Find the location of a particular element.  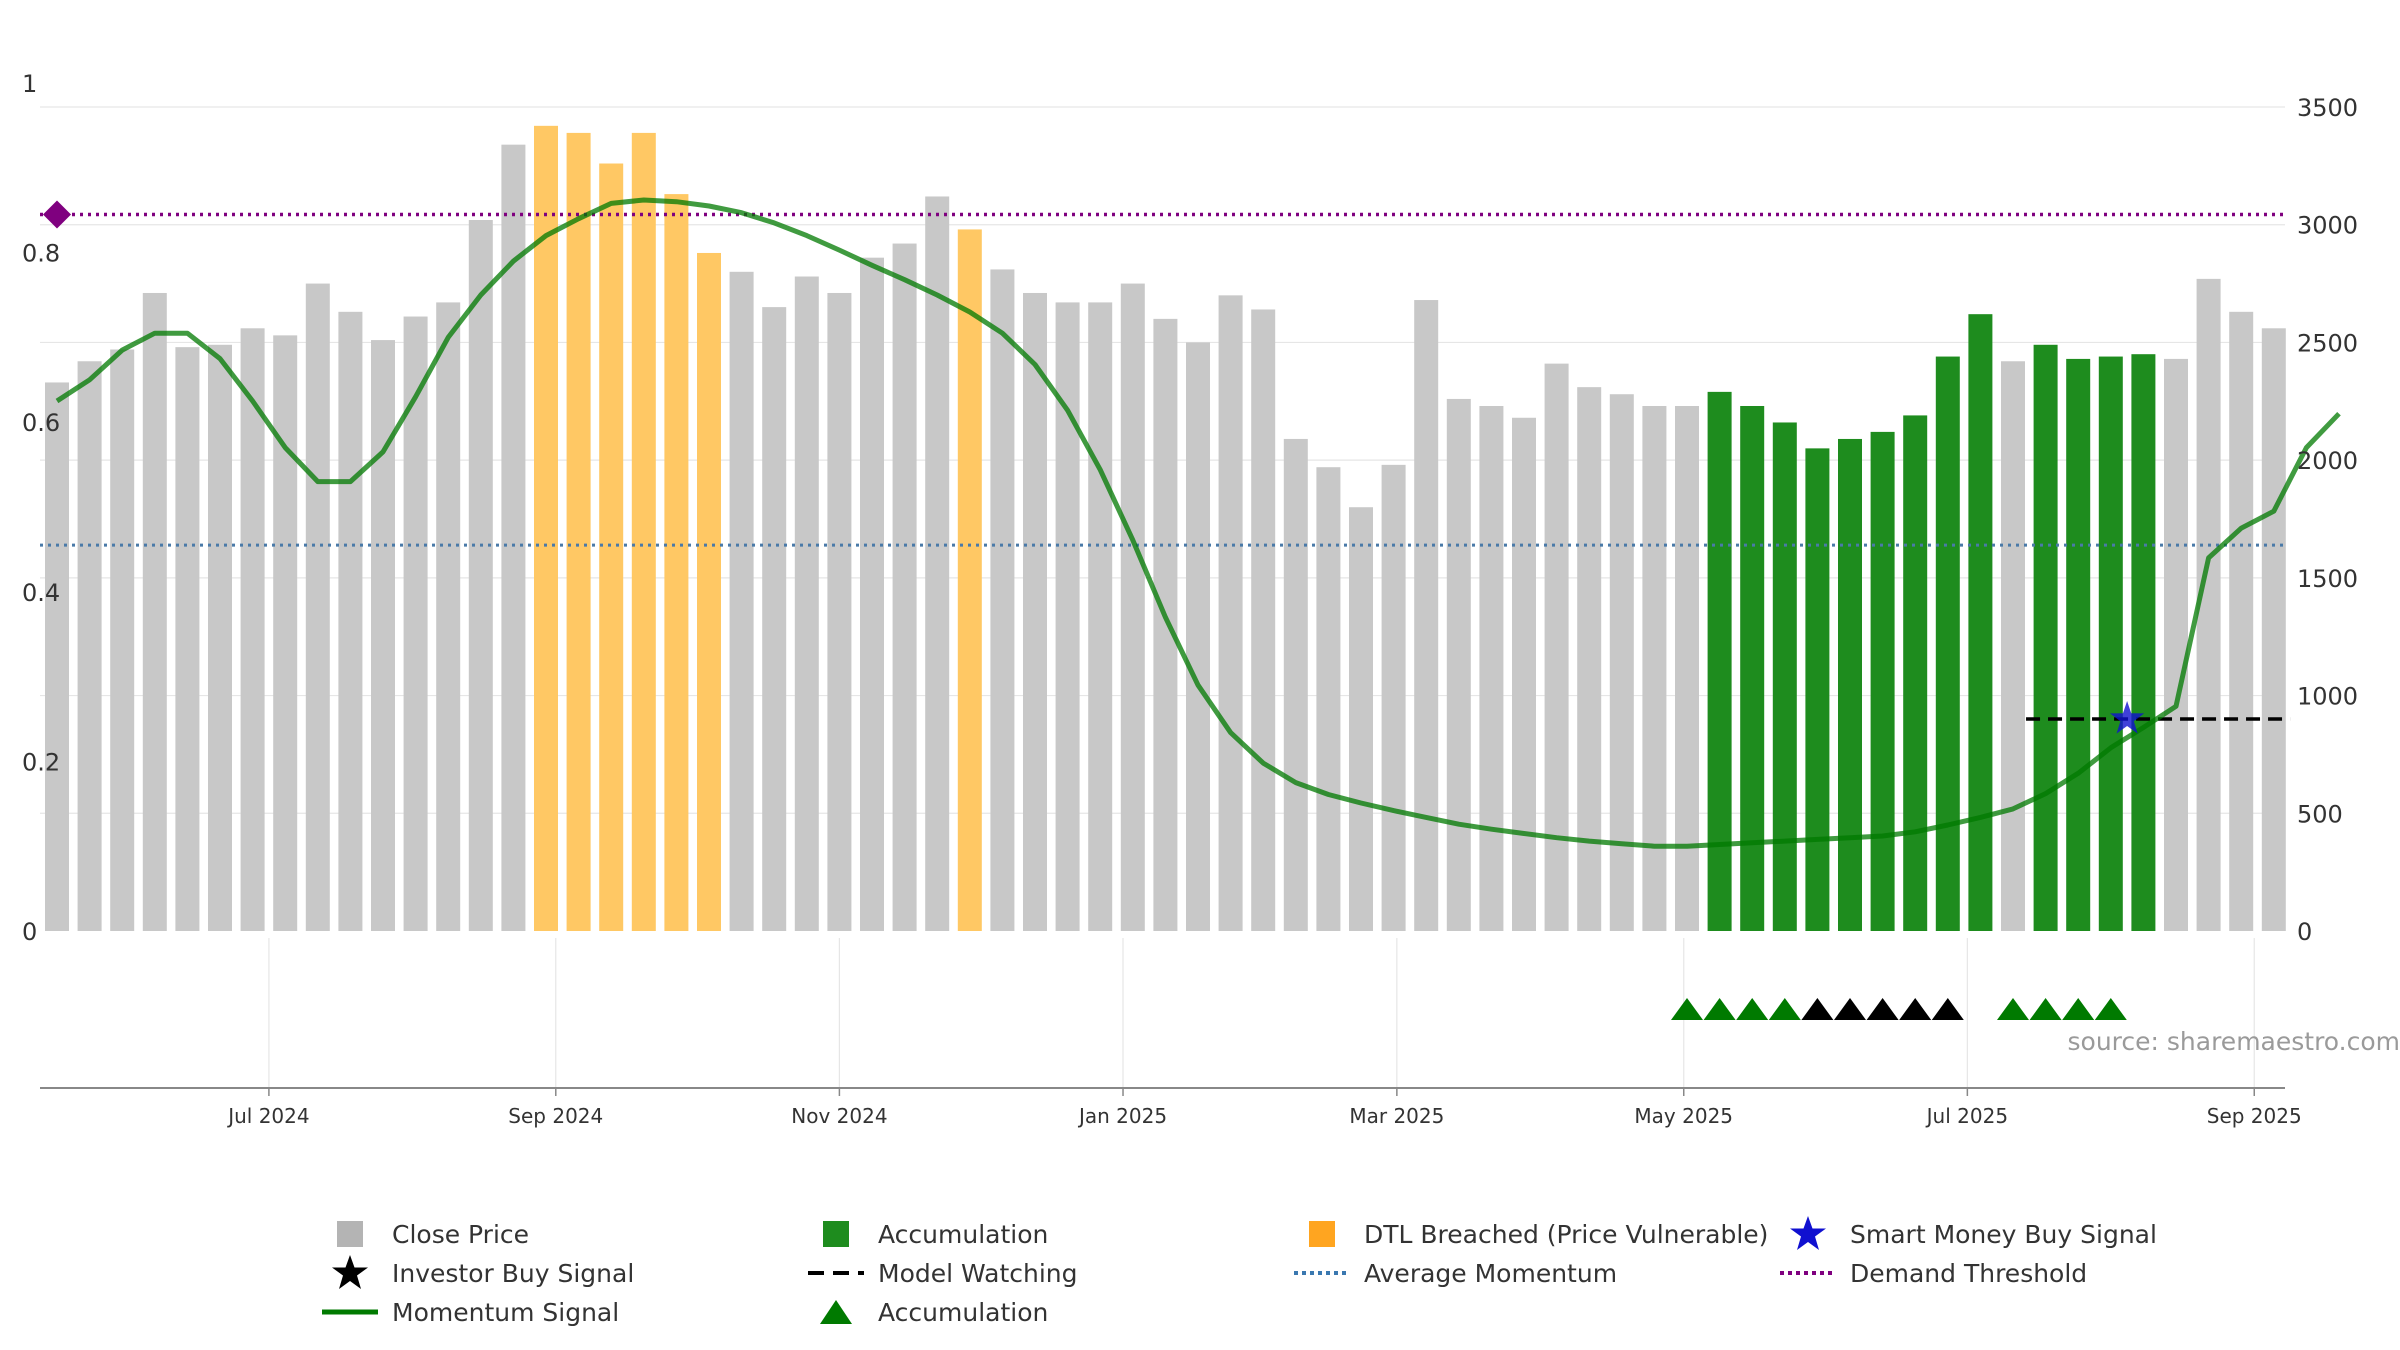

x-tick-label: Jul 2024 is located at coordinates (267, 1116).